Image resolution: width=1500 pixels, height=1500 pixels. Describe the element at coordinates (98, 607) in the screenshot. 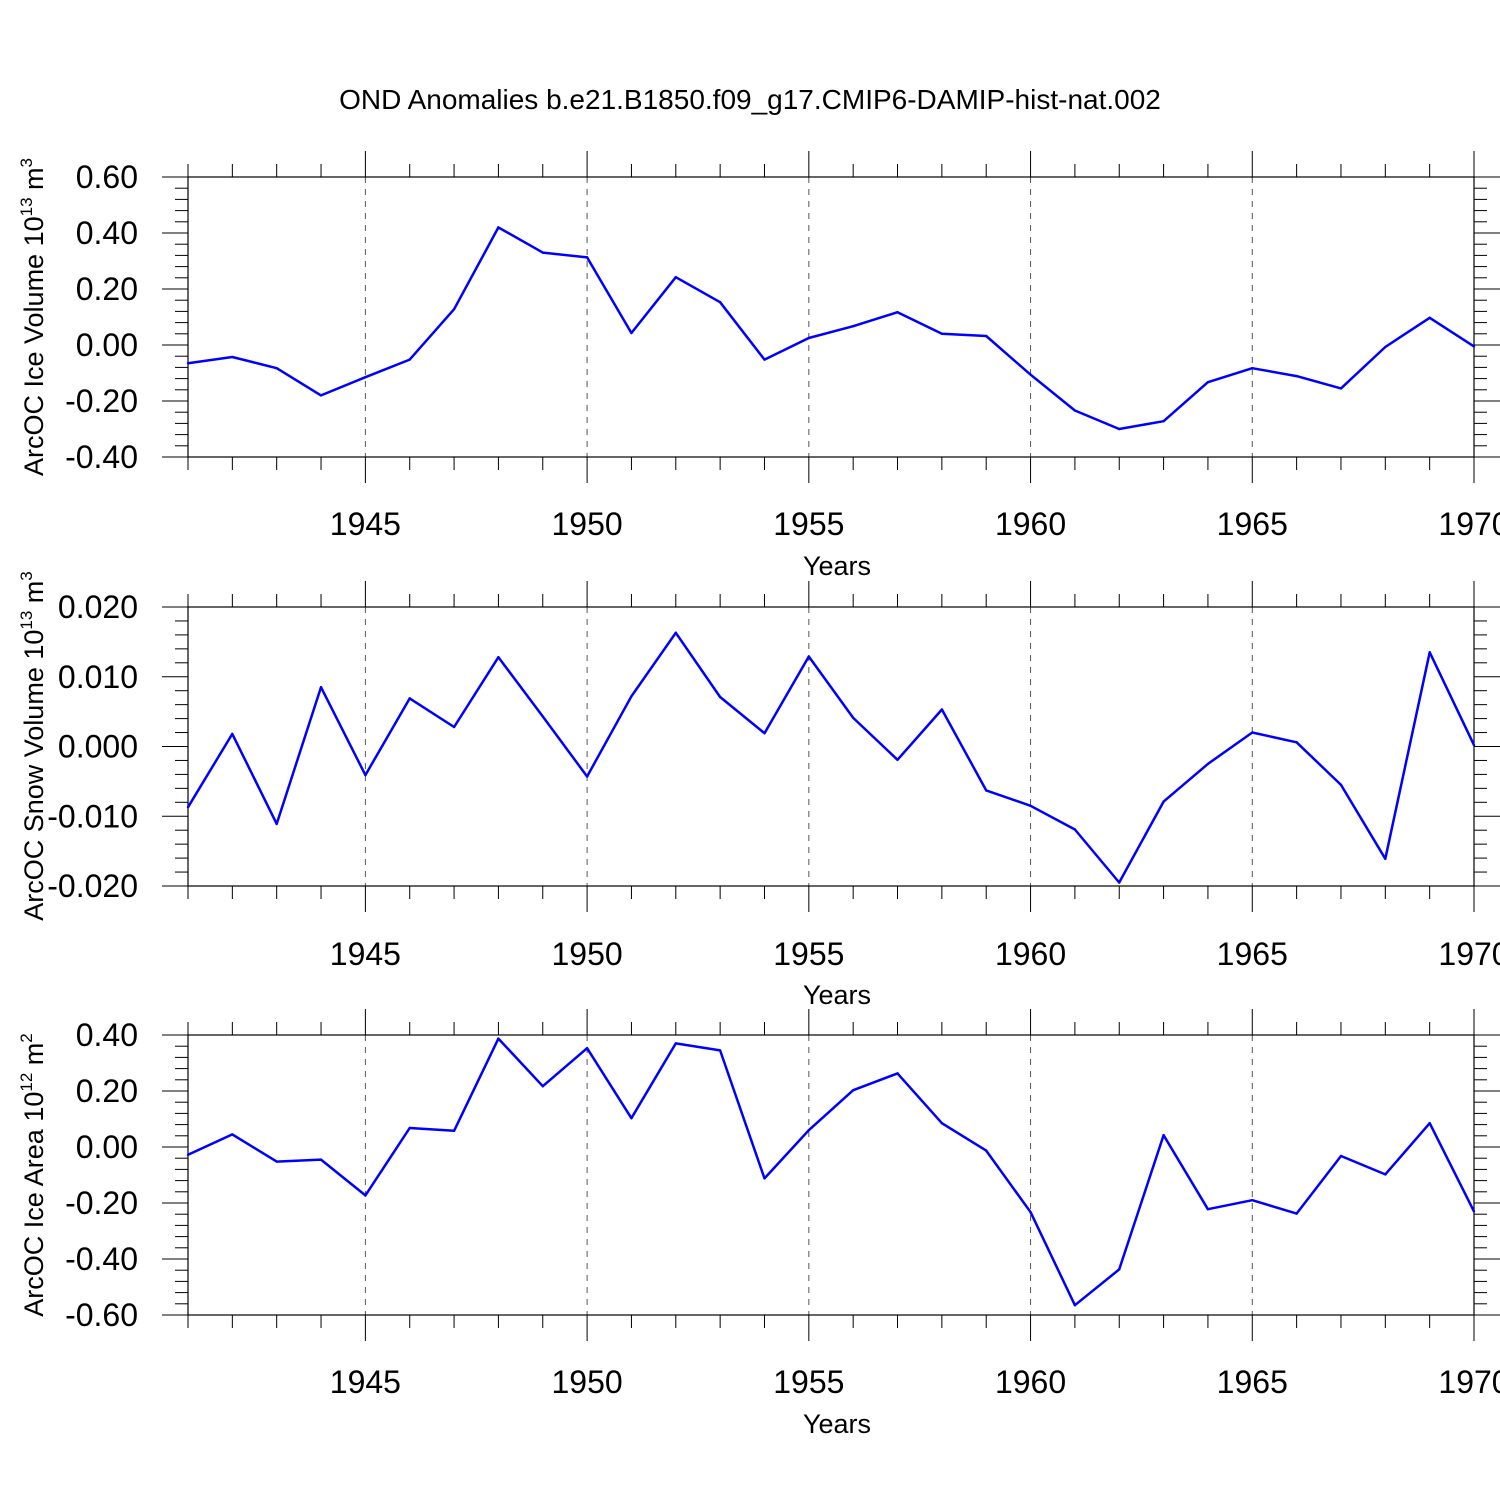

I see `y-tick-label: 0.020` at that location.